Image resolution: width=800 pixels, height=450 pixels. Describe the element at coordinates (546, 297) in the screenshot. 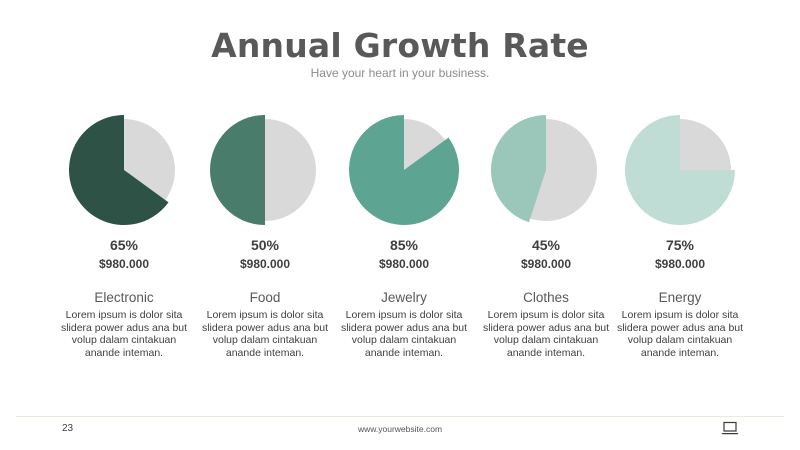

I see `category-label-clothes: Clothes` at that location.